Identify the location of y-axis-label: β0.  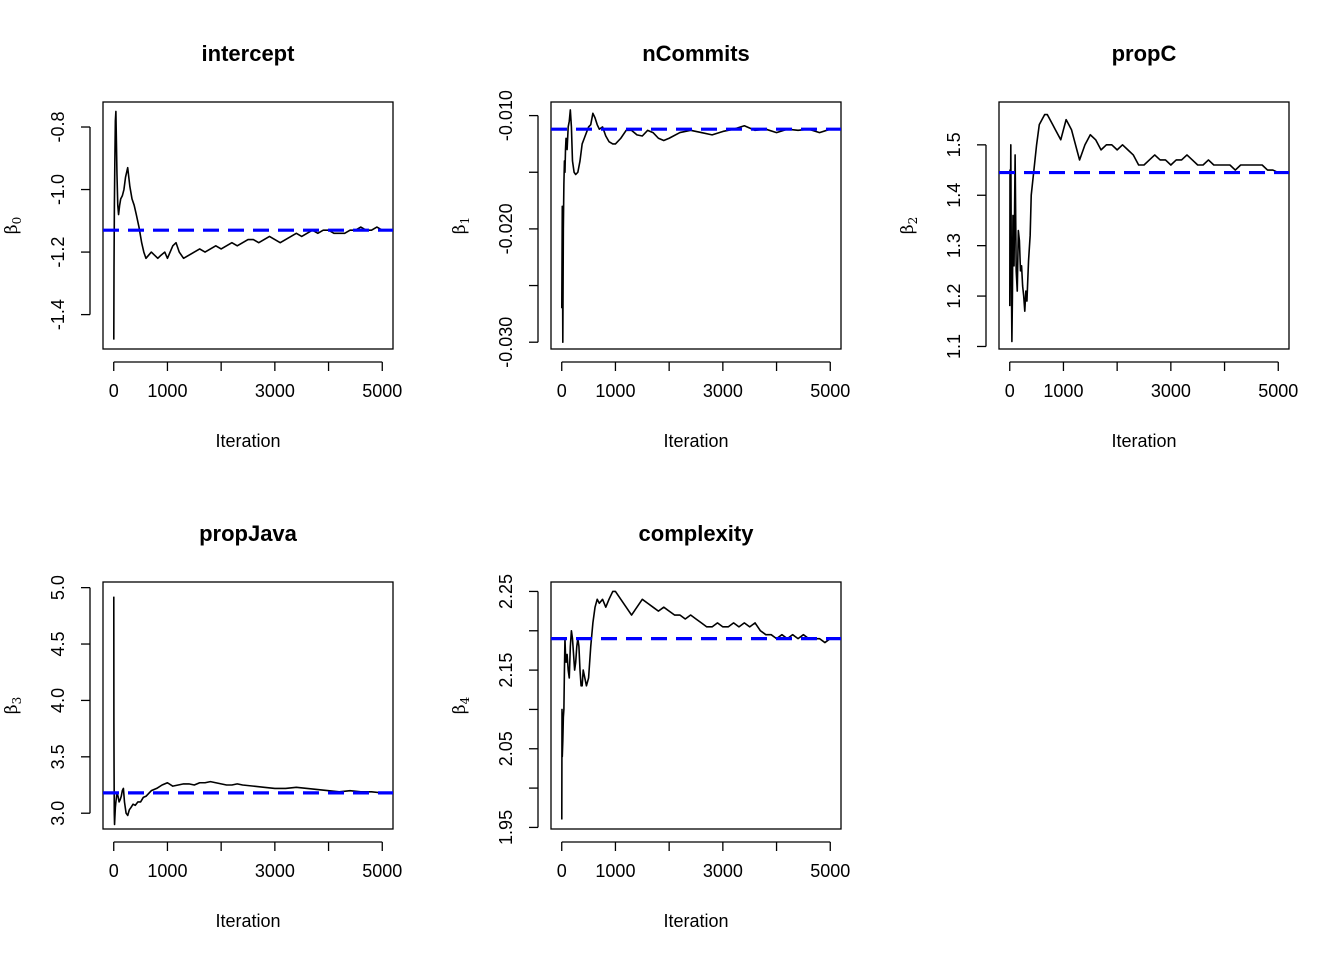
(13, 225).